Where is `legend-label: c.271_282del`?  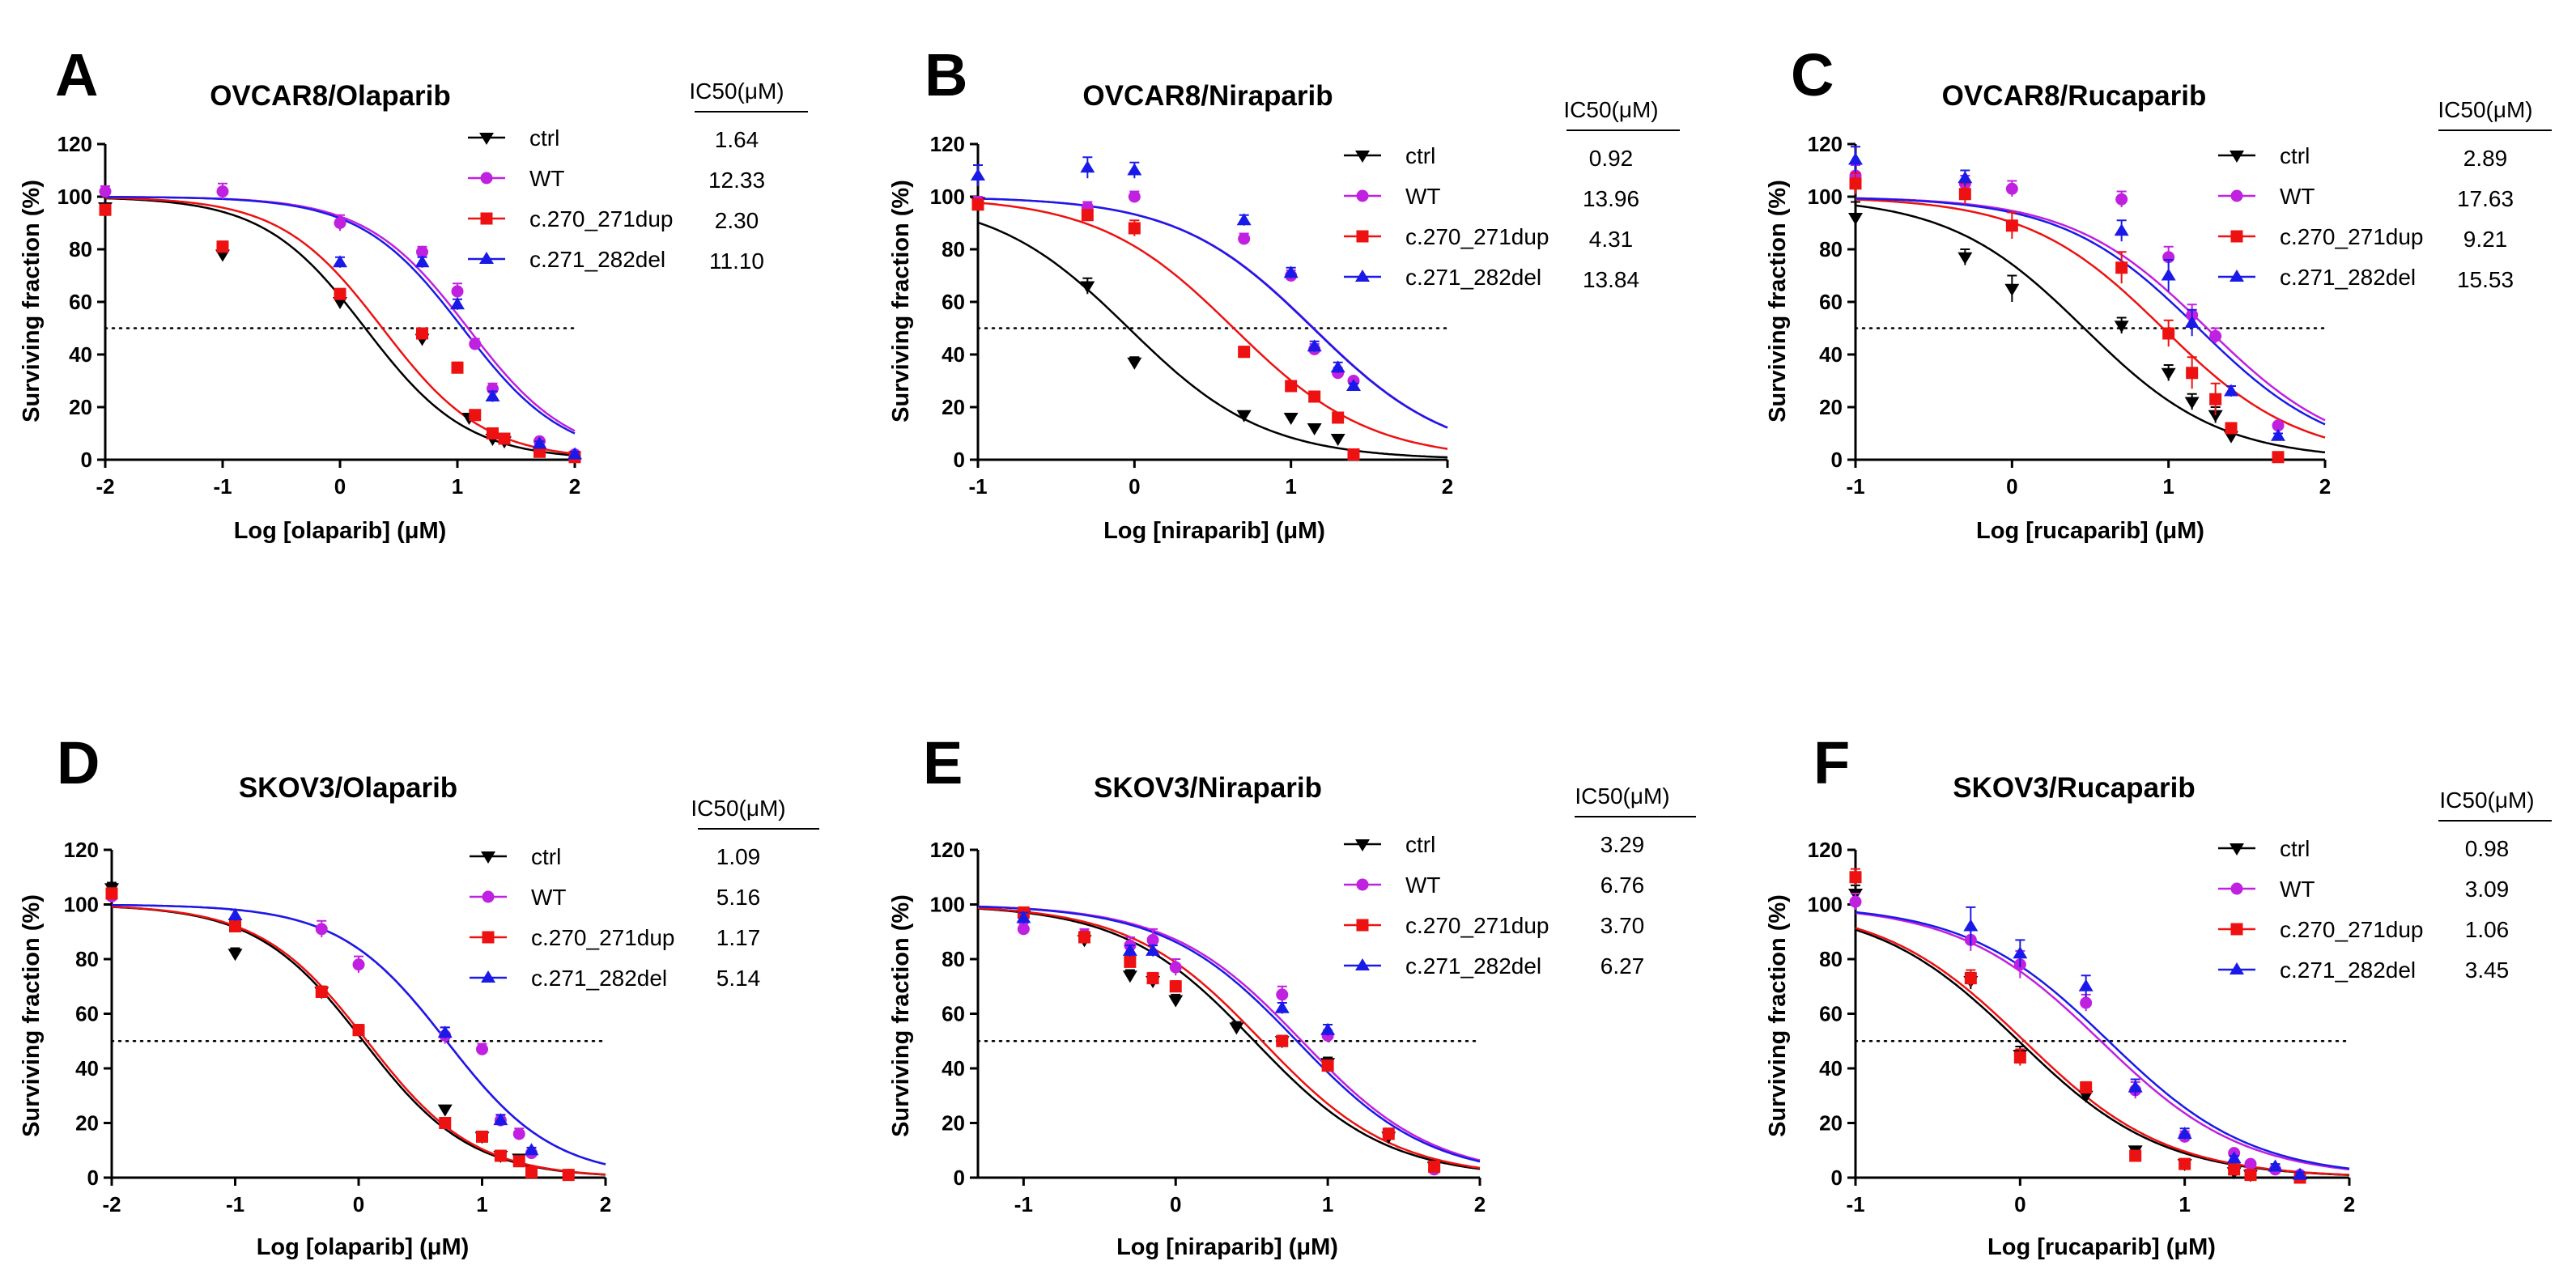
legend-label: c.271_282del is located at coordinates (599, 978).